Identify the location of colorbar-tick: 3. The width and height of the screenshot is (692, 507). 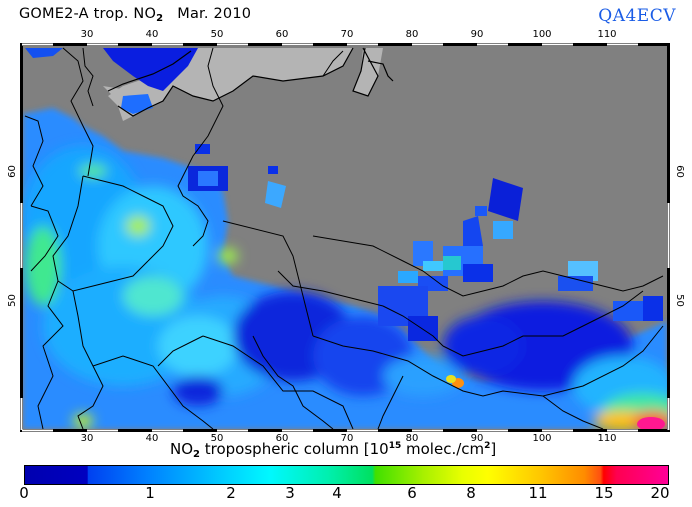
(290, 493).